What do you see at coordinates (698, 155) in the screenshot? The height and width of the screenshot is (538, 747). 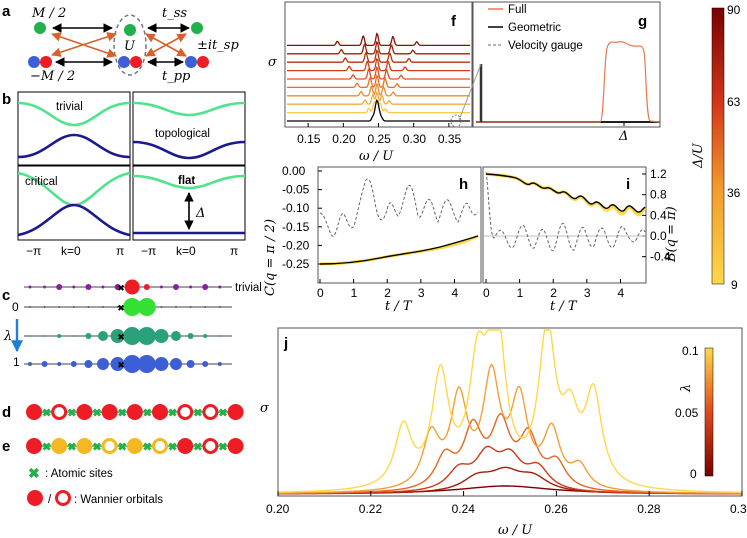 I see `cbar-label: Δ/U` at bounding box center [698, 155].